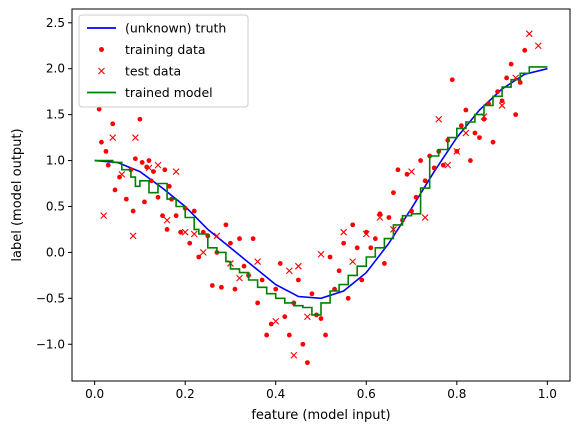 The image size is (579, 432). Describe the element at coordinates (101, 49) in the screenshot. I see `legend-swatch-dot` at that location.